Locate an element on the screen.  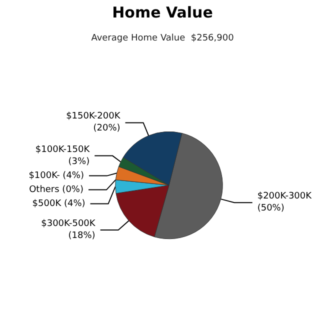
slice-label: $150K-200K is located at coordinates (94, 117).